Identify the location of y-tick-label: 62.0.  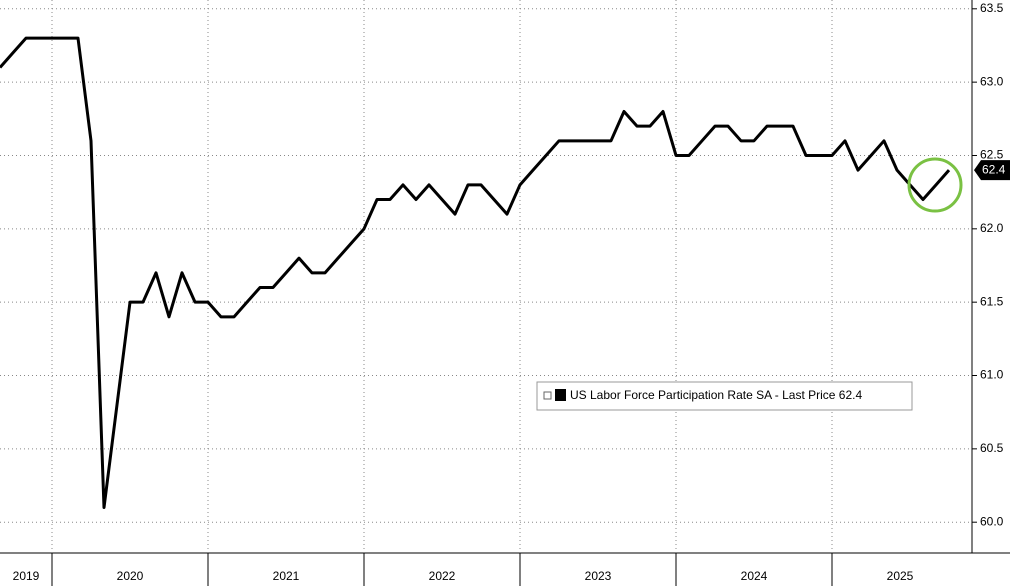
(992, 228).